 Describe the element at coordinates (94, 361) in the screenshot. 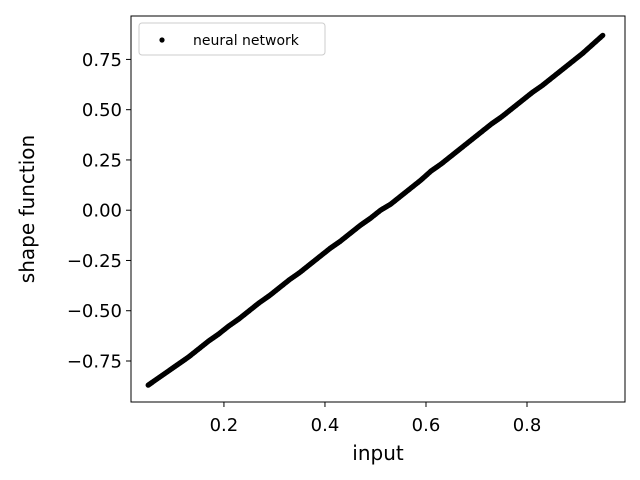

I see `y-tick-label: −0.75` at that location.